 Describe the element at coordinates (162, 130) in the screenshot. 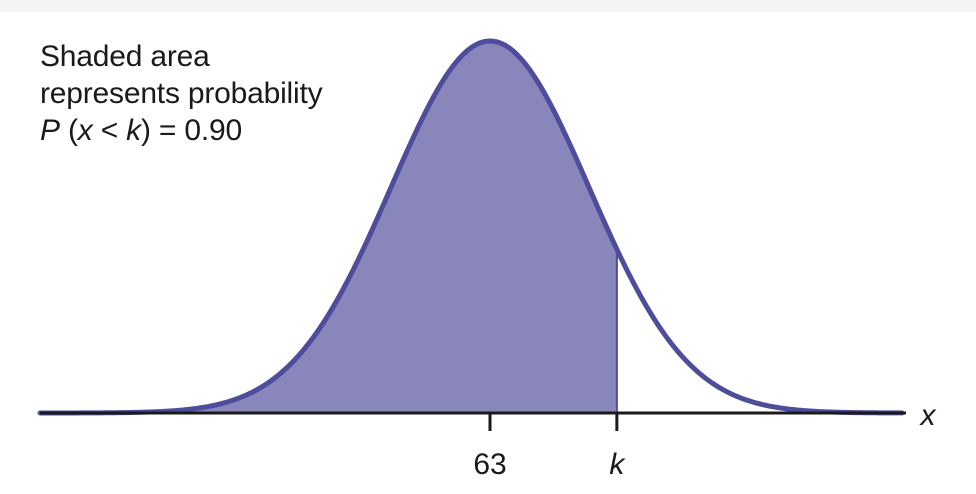

I see `prob-close-paren: ) =` at that location.